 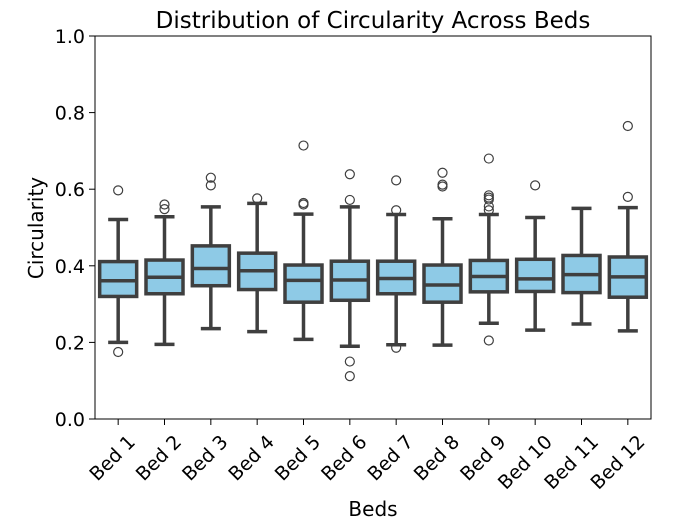 I want to click on y-tick-label: 0.4, so click(x=70, y=267).